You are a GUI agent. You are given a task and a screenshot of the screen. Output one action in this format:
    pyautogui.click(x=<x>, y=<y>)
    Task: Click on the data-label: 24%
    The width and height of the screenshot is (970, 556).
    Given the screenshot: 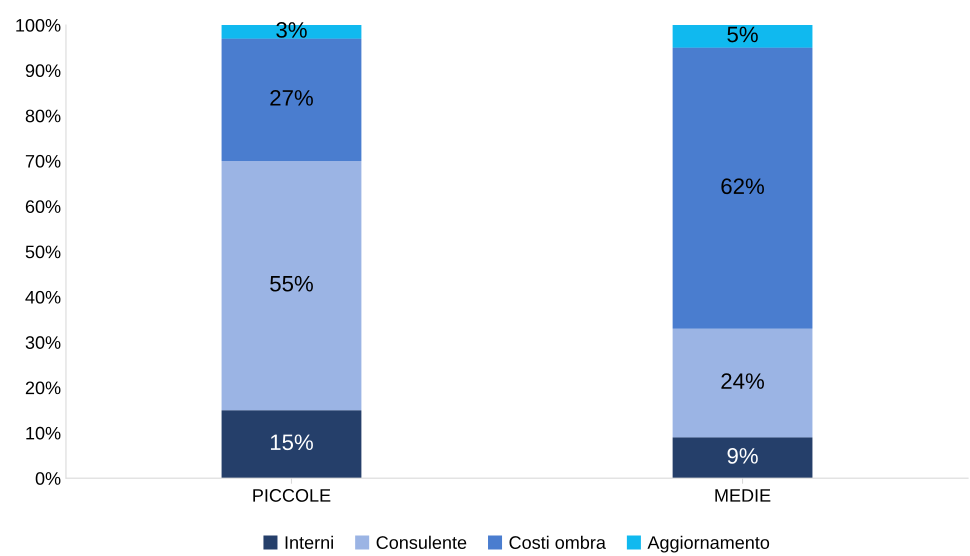 What is the action you would take?
    pyautogui.click(x=742, y=381)
    